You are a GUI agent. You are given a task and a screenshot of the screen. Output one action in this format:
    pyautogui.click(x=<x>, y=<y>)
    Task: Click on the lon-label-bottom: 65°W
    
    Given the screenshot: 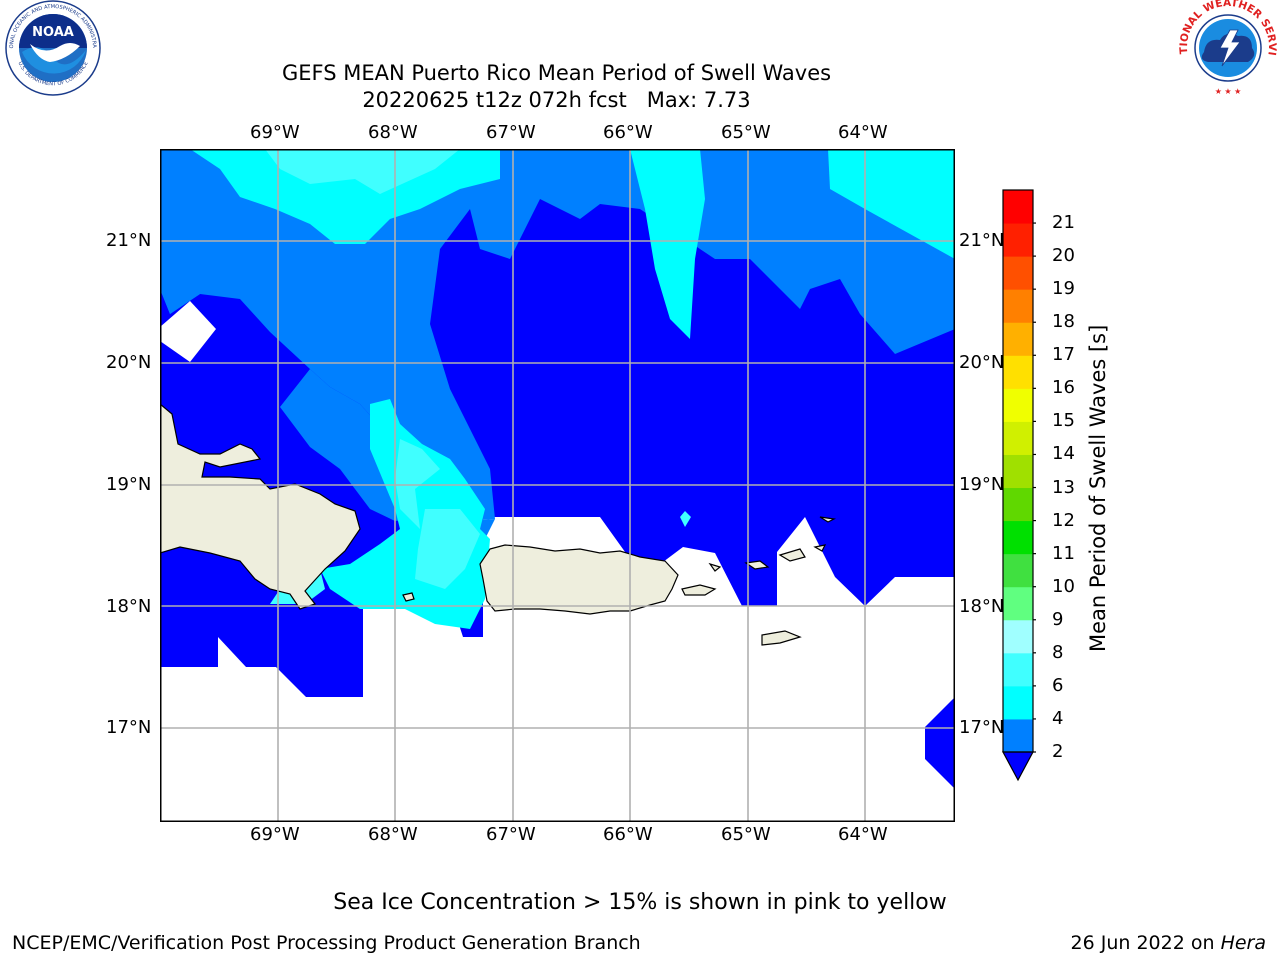 What is the action you would take?
    pyautogui.click(x=746, y=834)
    